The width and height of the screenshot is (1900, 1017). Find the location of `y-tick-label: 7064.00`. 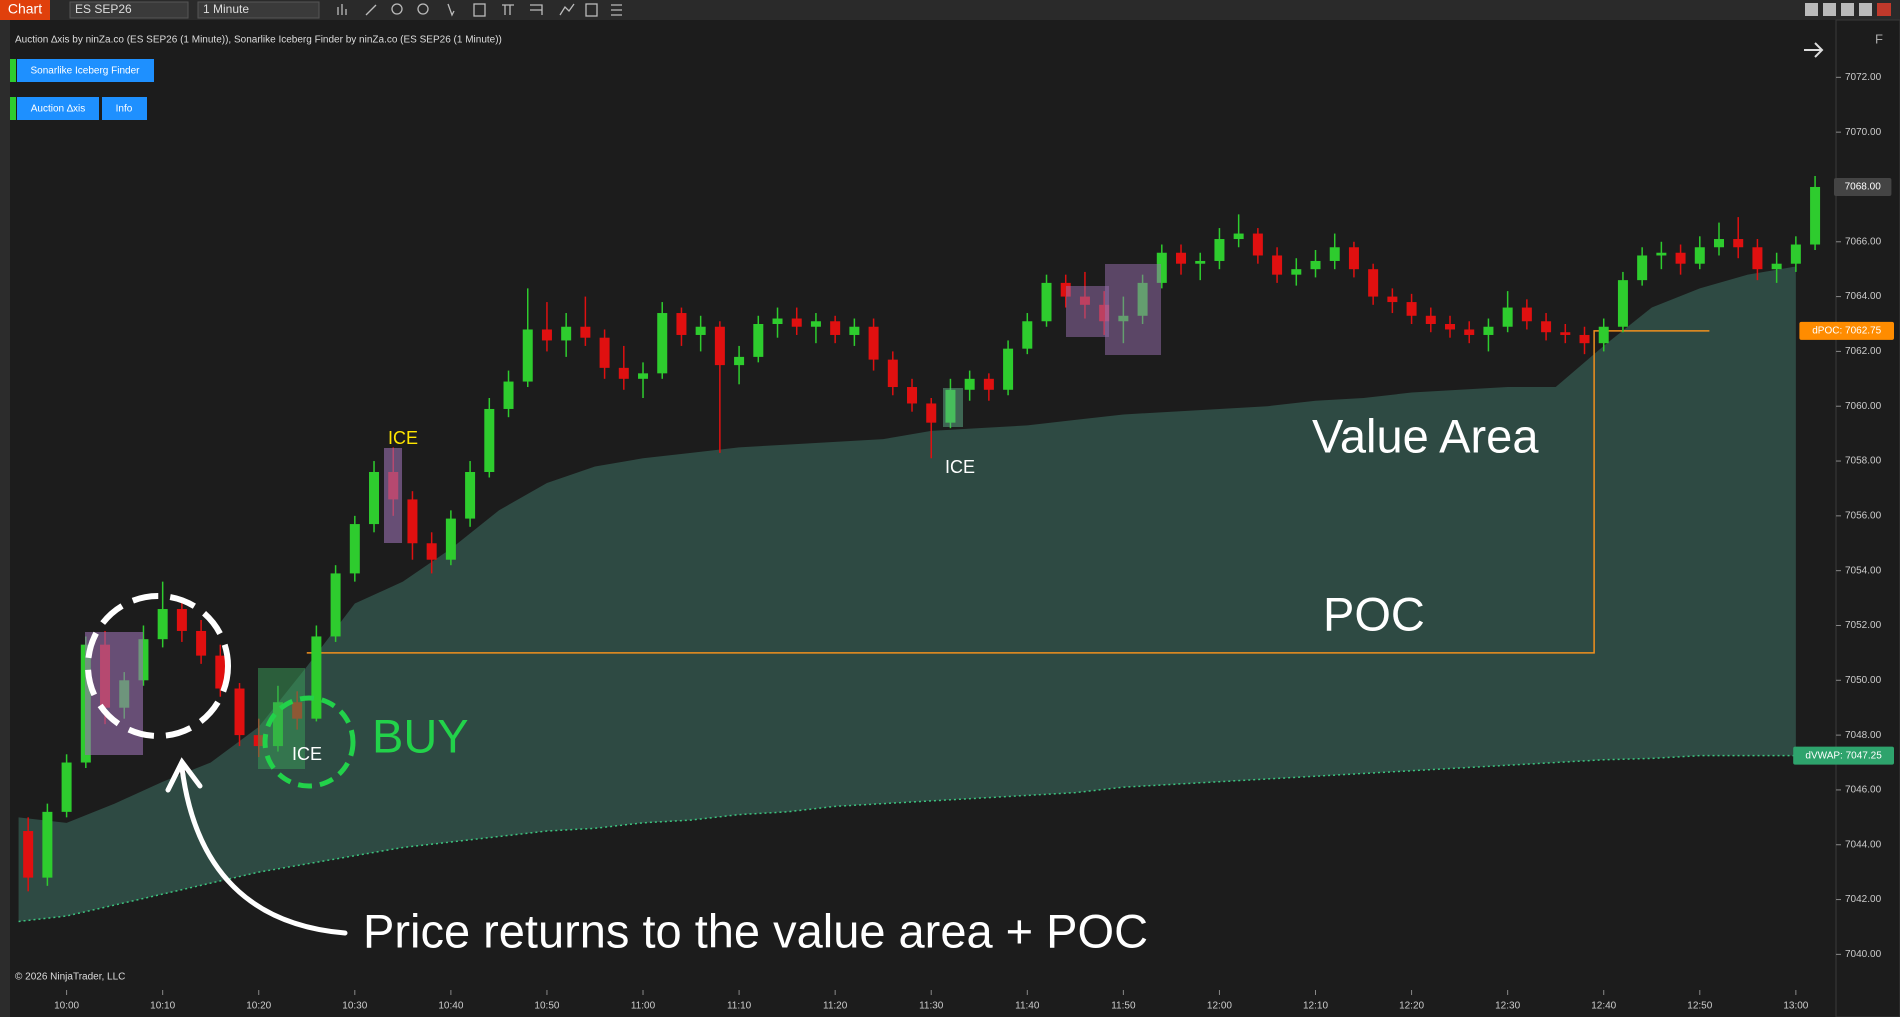

y-tick-label: 7064.00 is located at coordinates (1863, 296).